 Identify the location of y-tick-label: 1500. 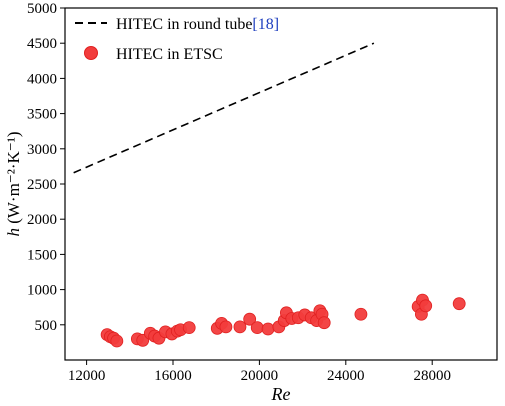
(42, 255).